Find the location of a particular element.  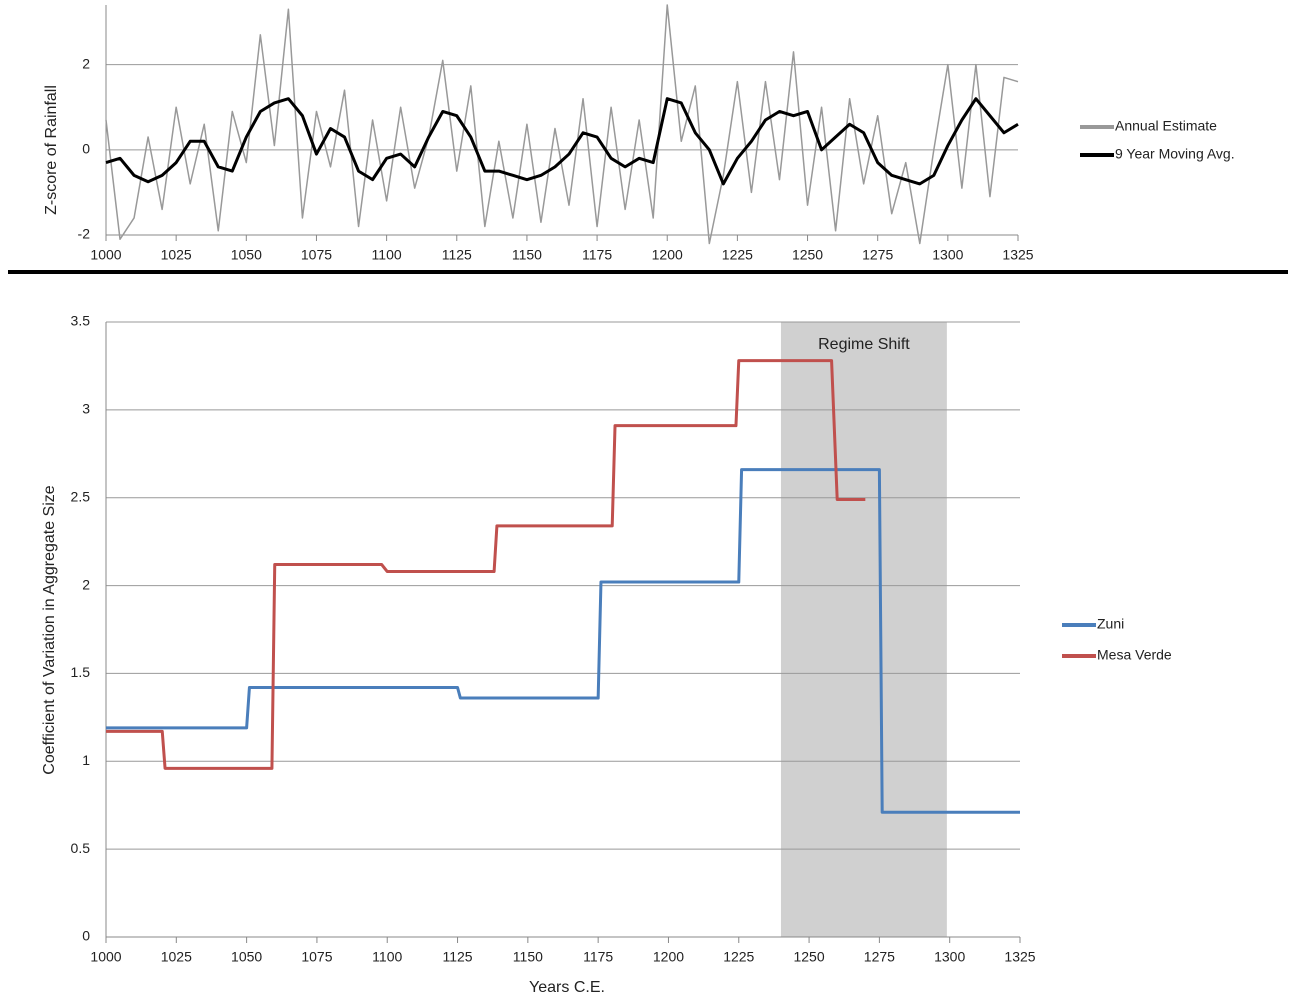

y-tick-label: -2 is located at coordinates (84, 234).